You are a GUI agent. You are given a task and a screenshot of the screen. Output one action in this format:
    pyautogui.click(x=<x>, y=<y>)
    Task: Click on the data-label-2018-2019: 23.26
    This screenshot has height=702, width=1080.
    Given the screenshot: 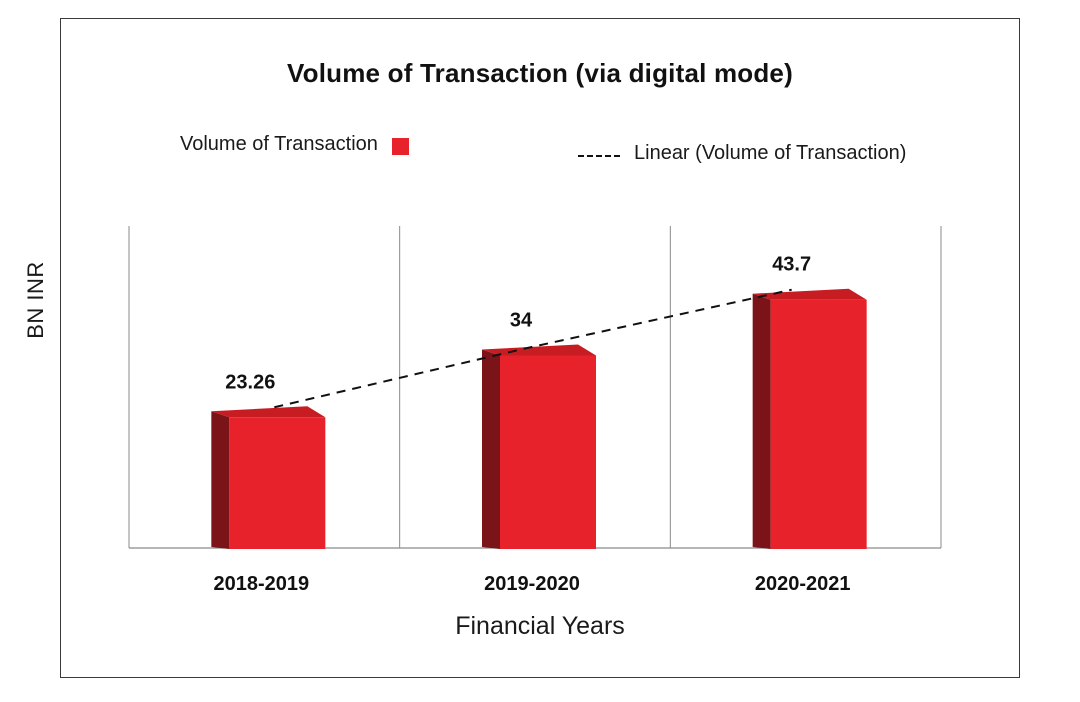 What is the action you would take?
    pyautogui.click(x=250, y=382)
    